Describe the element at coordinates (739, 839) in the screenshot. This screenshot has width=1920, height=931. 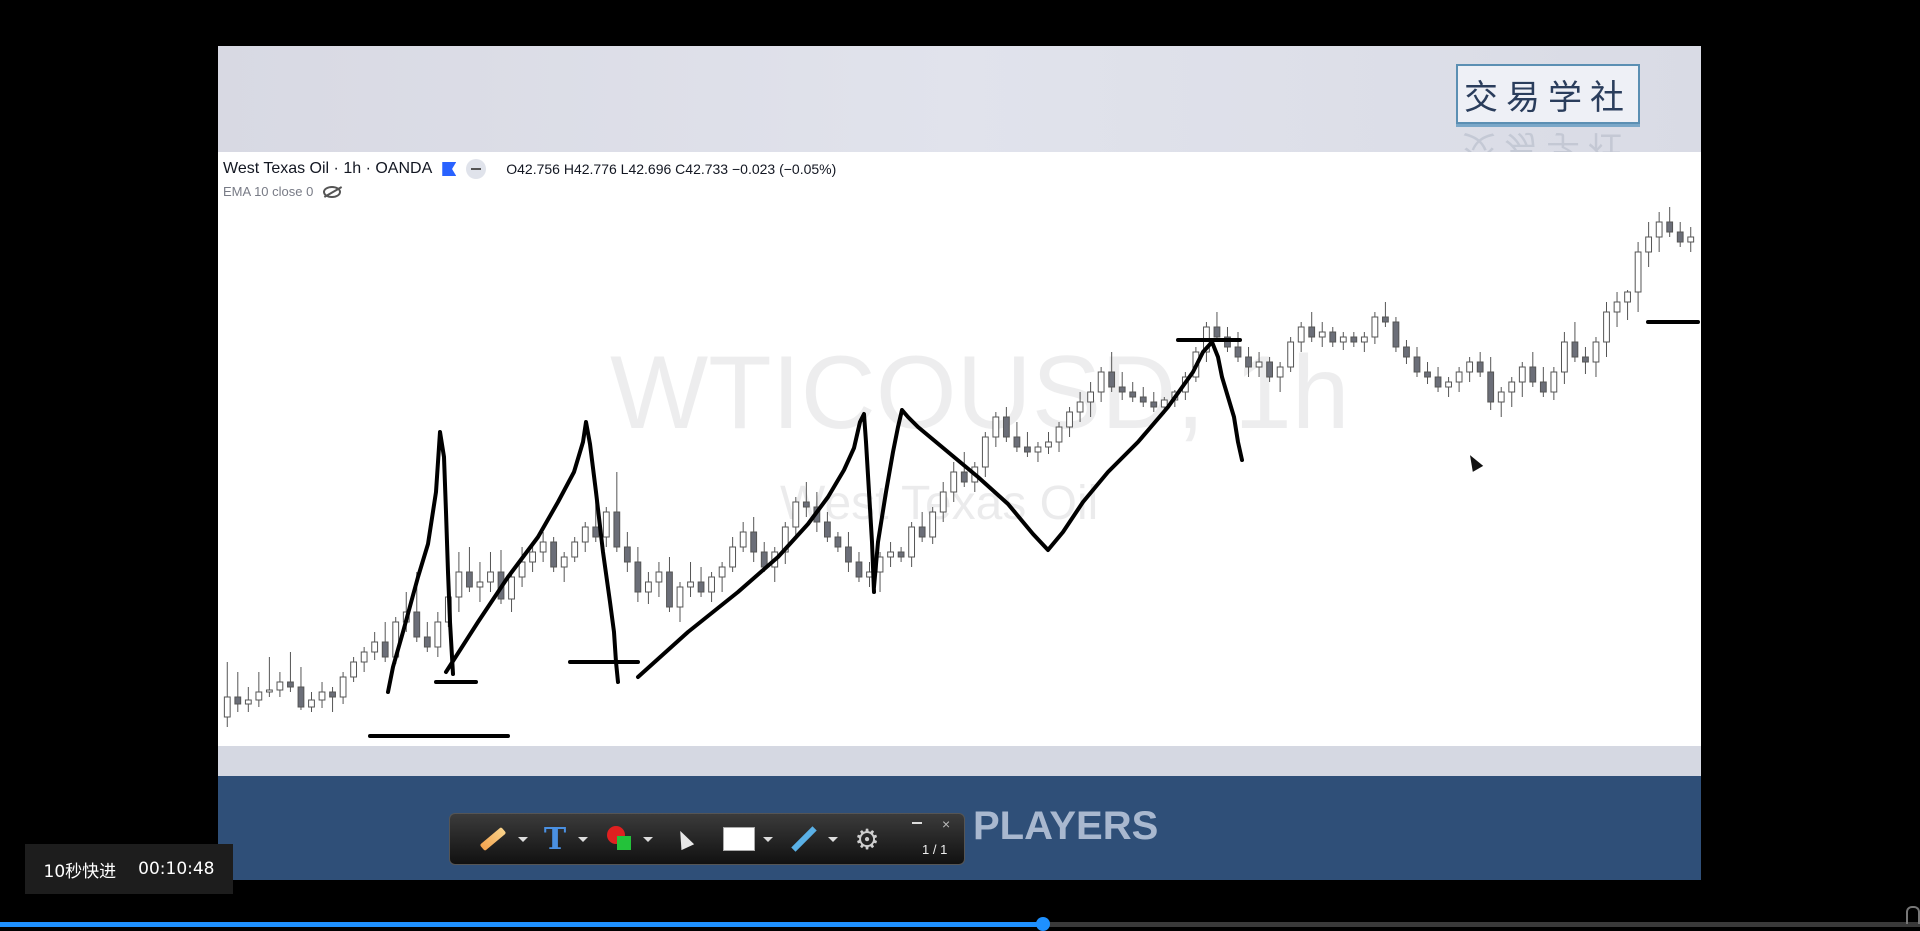
I see `rect-icon` at that location.